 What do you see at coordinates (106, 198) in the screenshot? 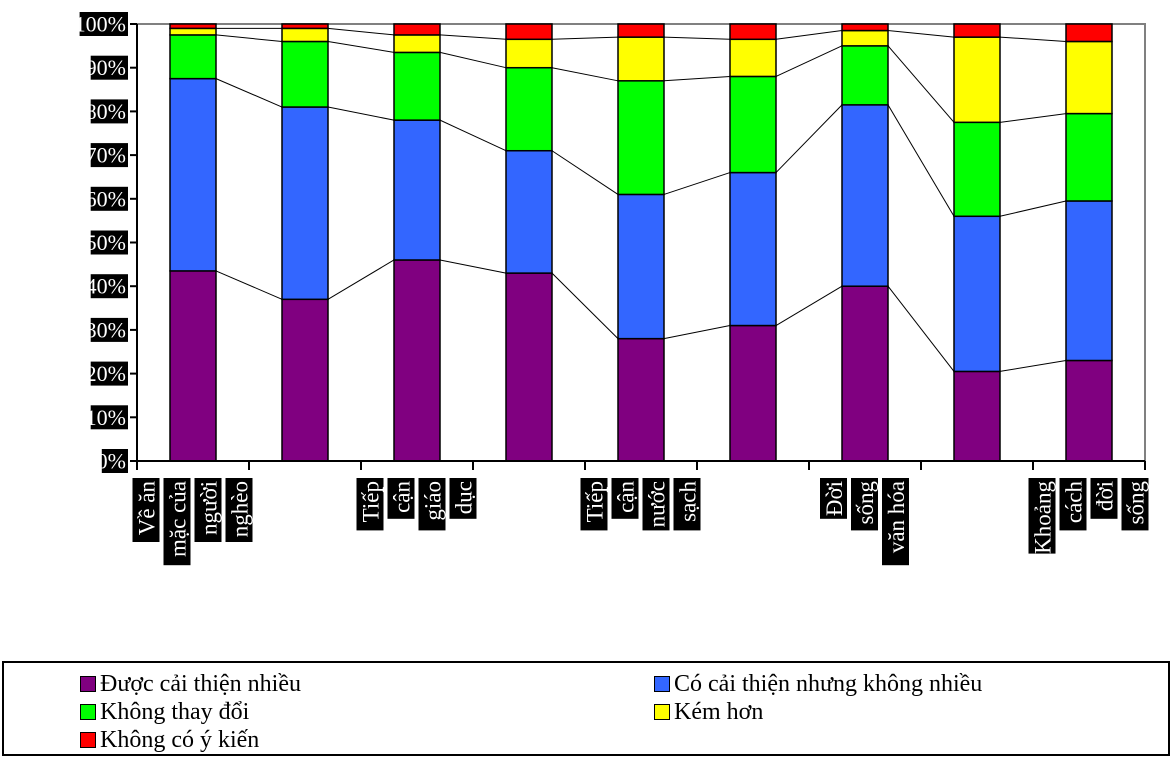
I see `y-tick-label-6: 60%` at bounding box center [106, 198].